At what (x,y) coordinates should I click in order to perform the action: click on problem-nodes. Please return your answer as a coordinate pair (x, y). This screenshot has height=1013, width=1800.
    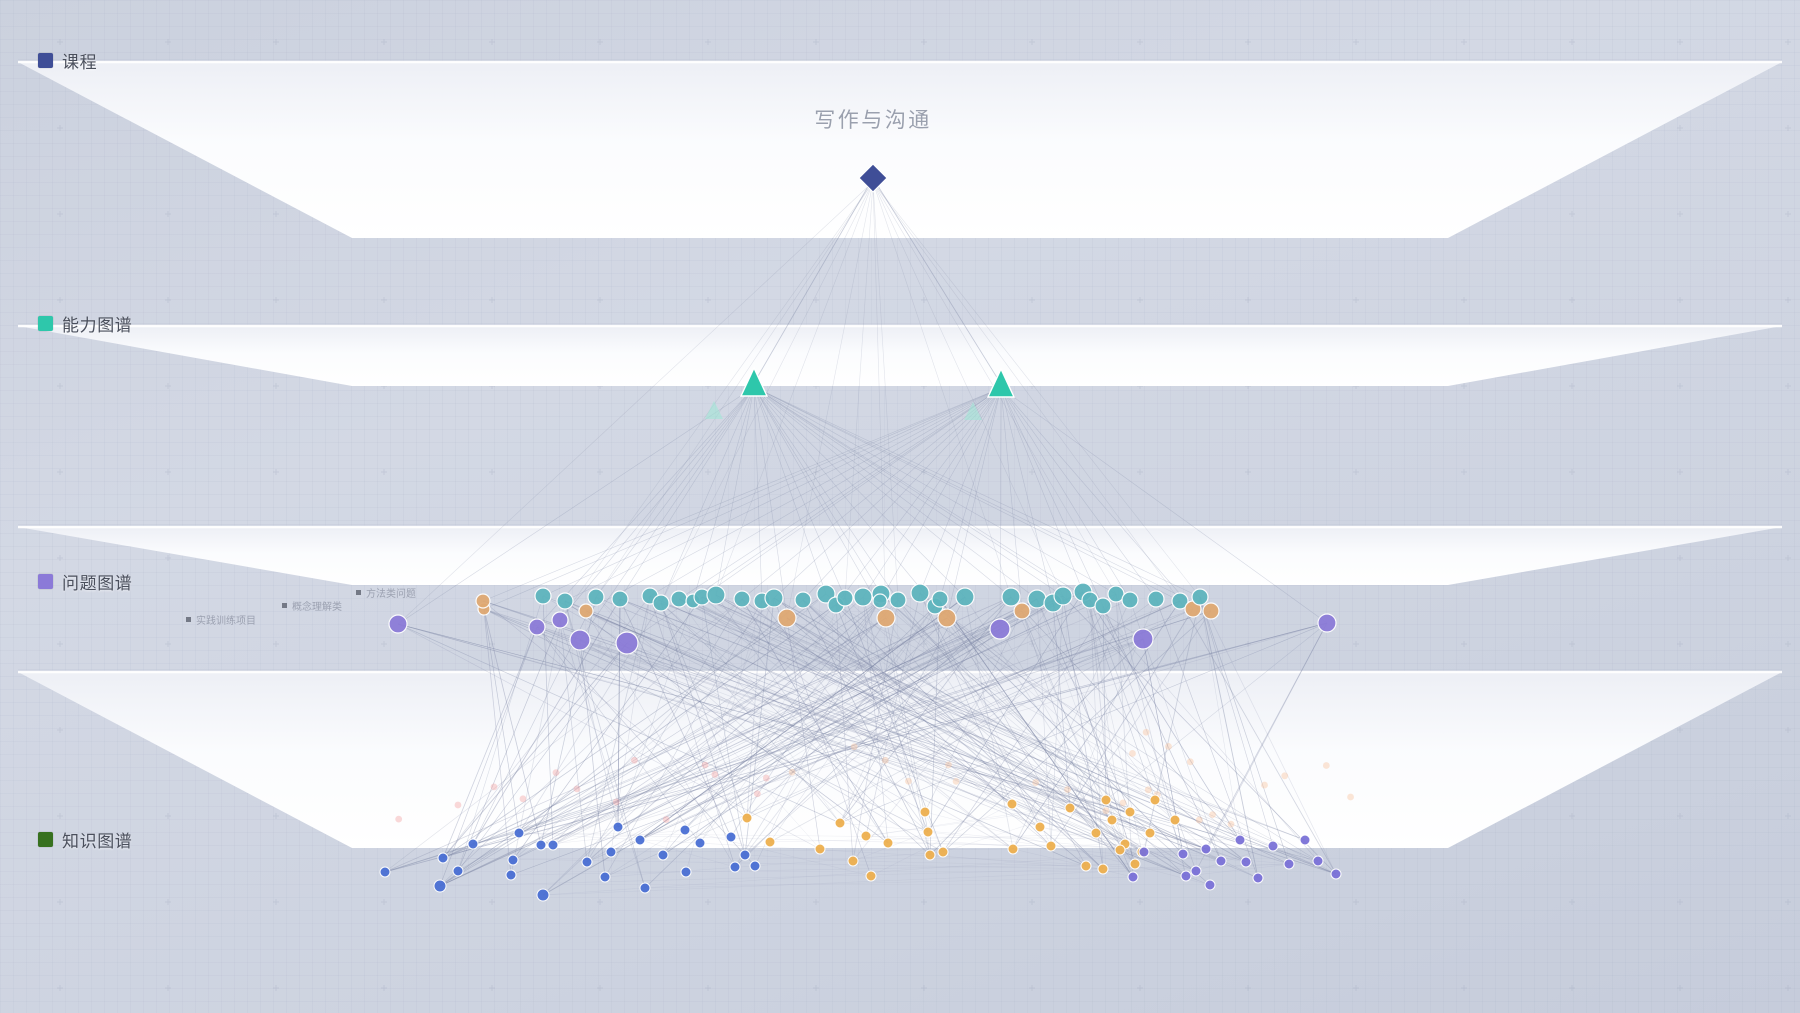
    Looking at the image, I should click on (862, 618).